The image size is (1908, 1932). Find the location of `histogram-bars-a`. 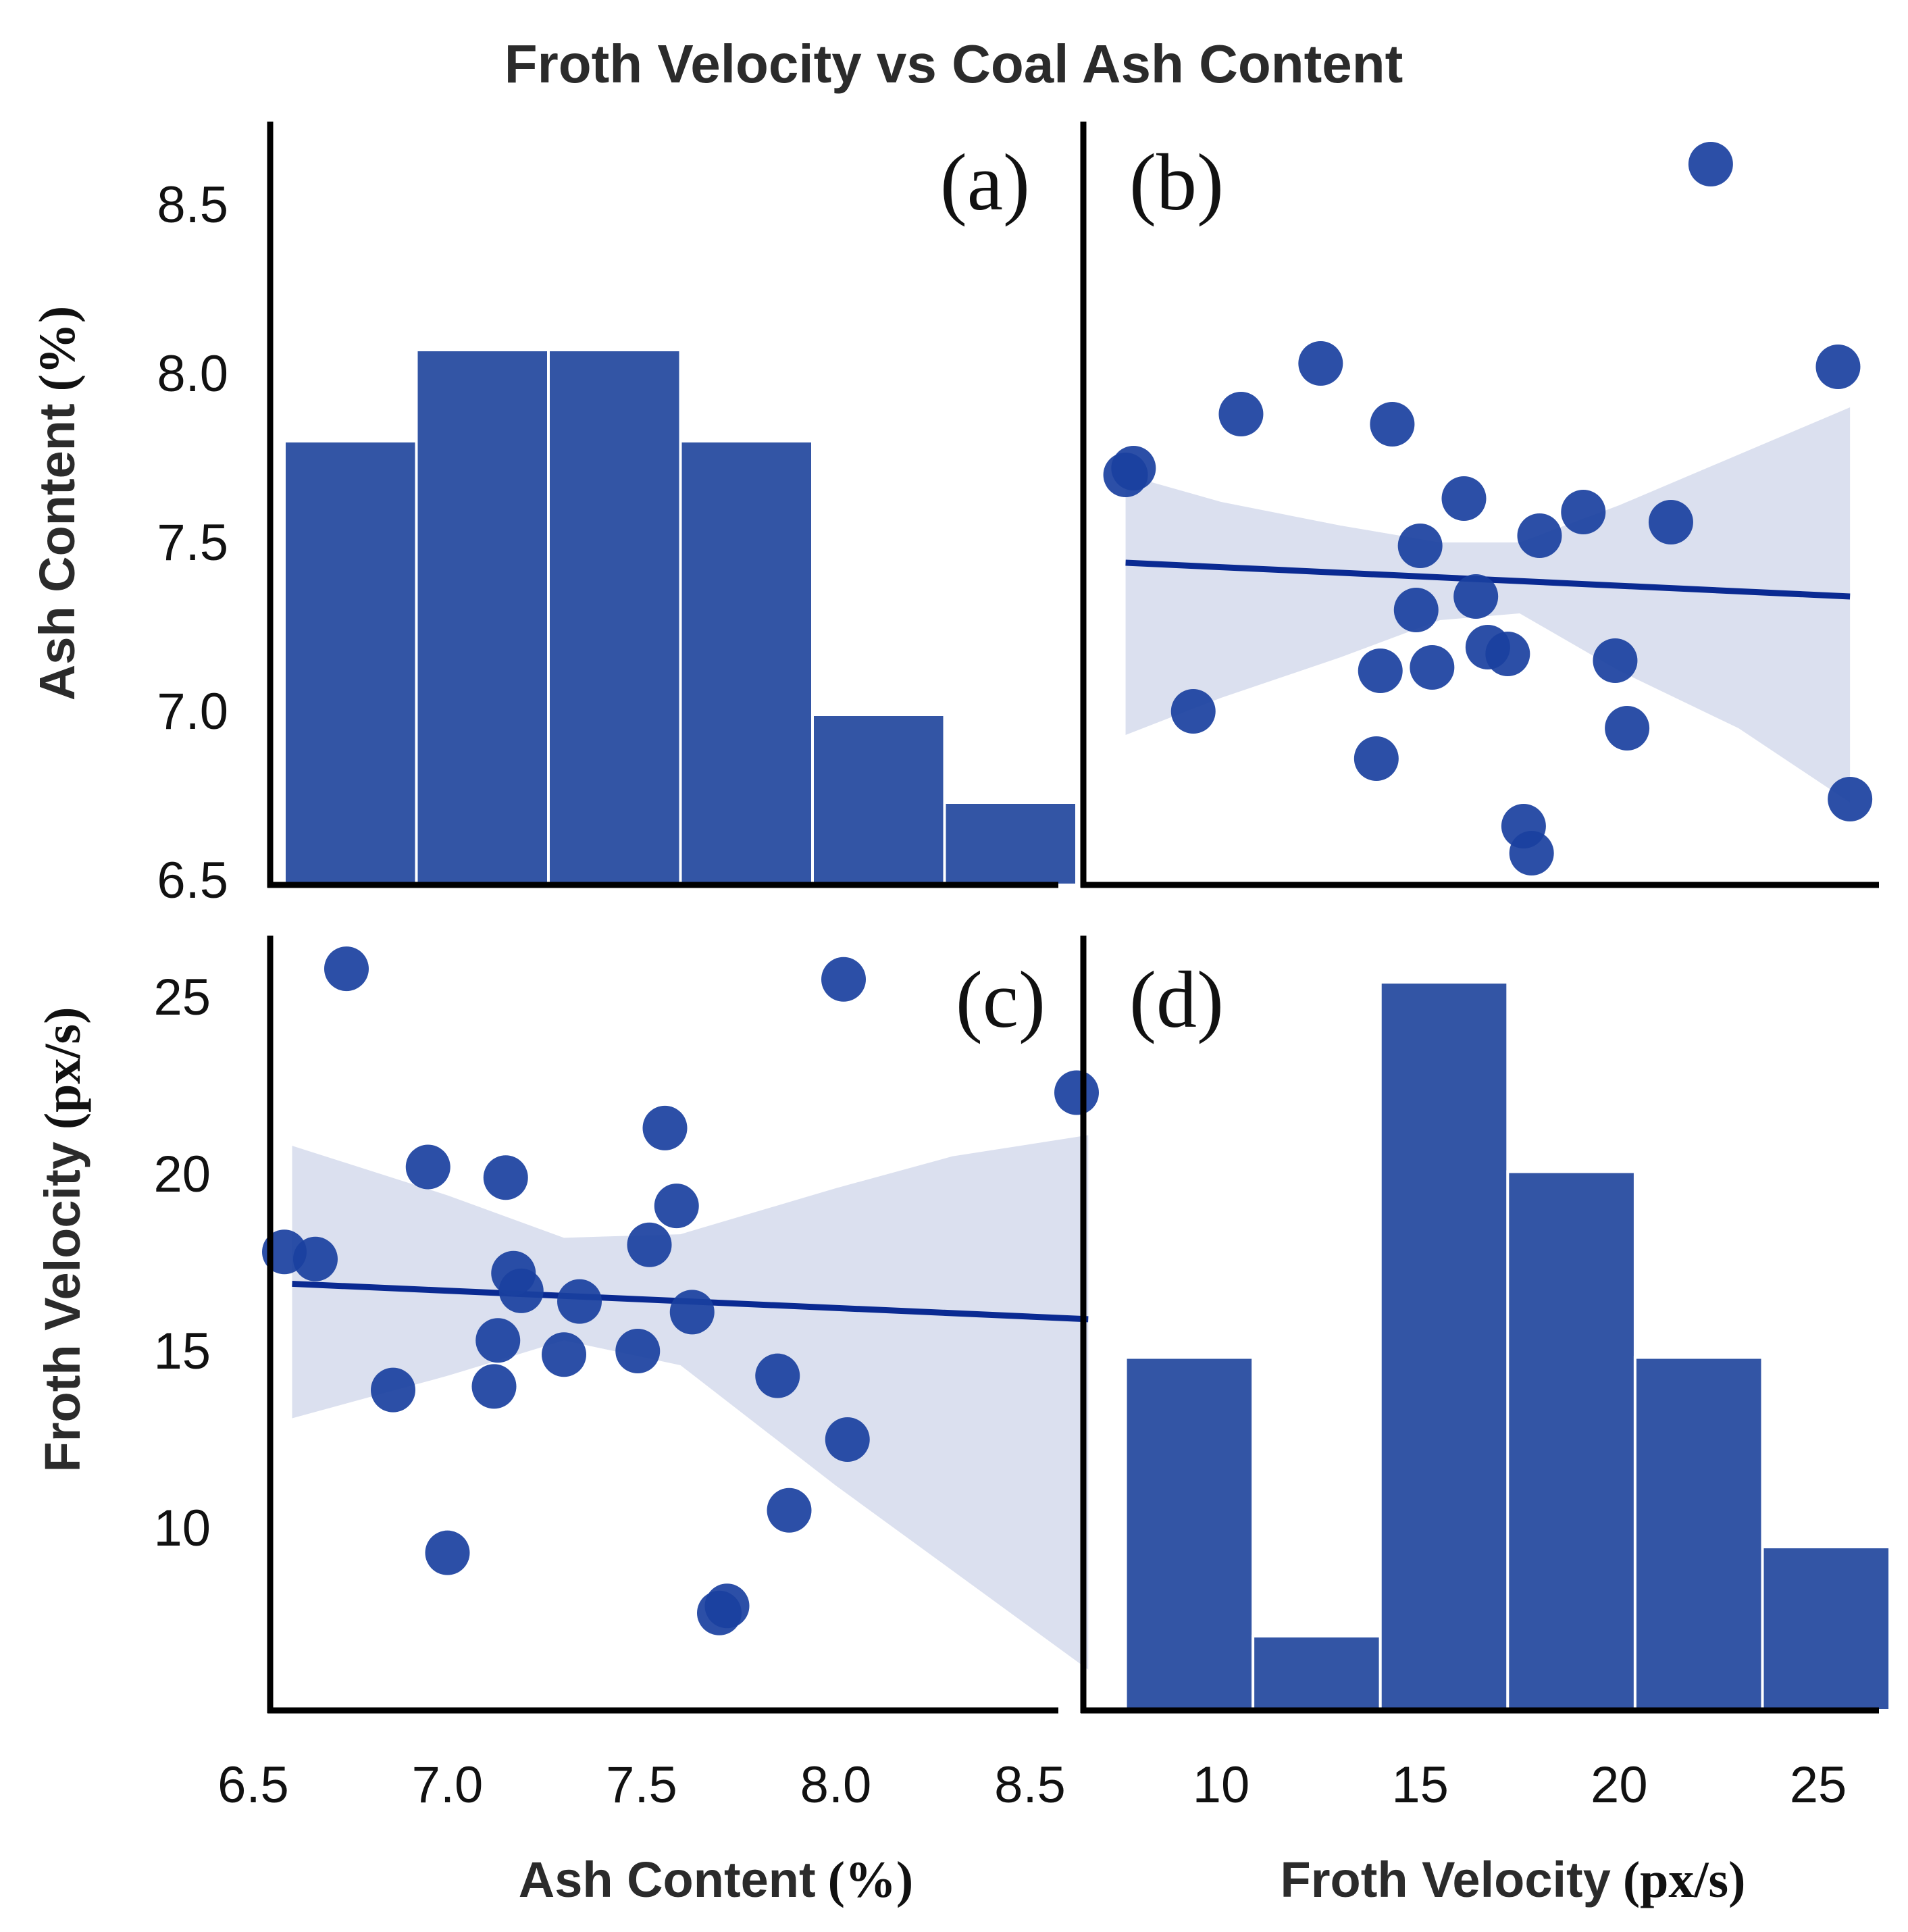

histogram-bars-a is located at coordinates (680, 617).